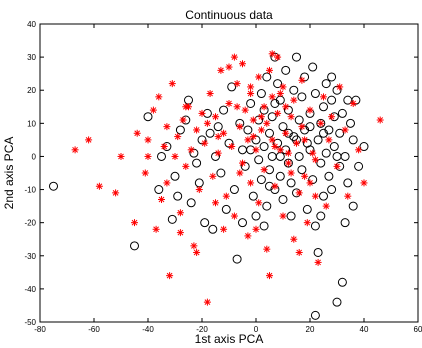 The width and height of the screenshot is (422, 348). I want to click on y-tick-label: 40, so click(31, 24).